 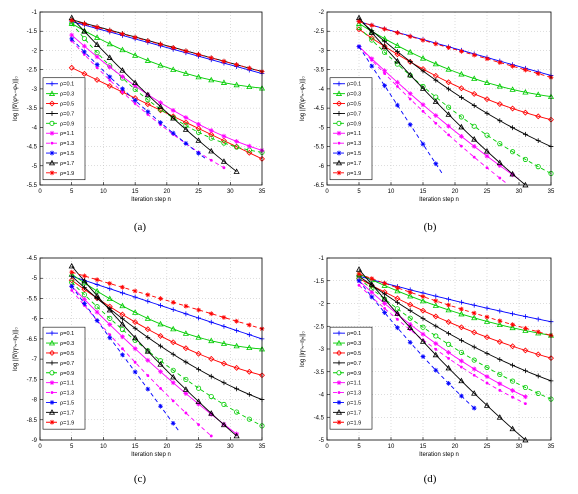 I want to click on legend-entry: ρ=1.7, so click(x=67, y=164).